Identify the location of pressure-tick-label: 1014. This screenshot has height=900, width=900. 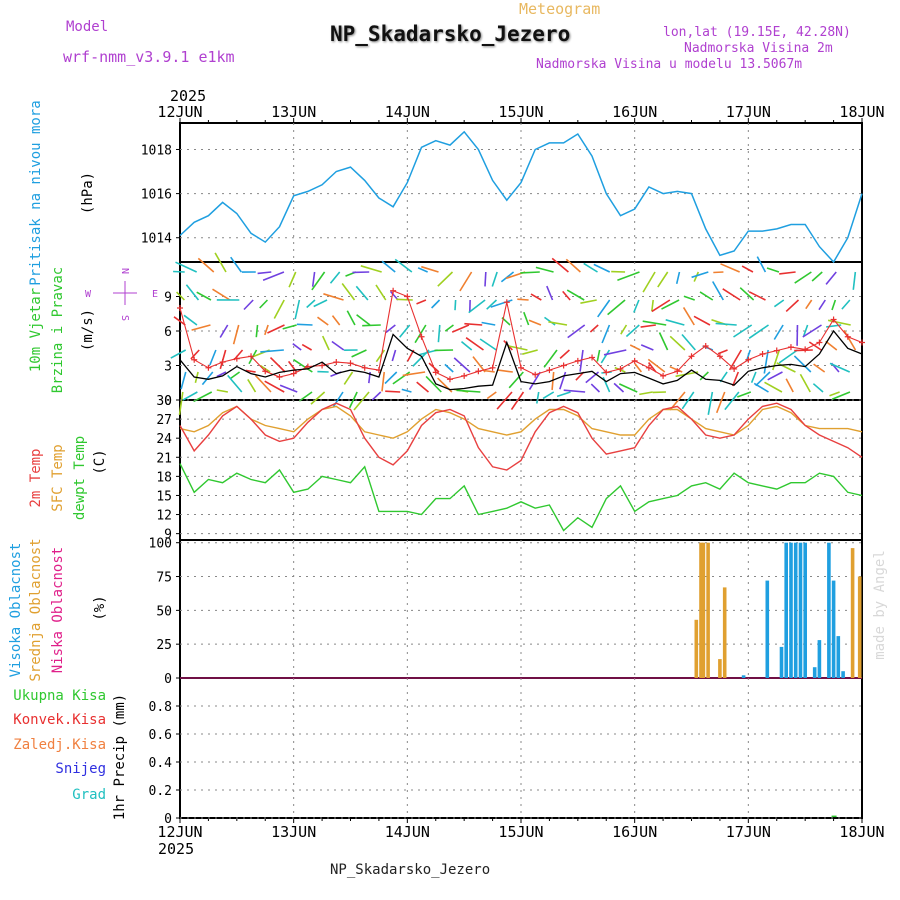
(156, 239).